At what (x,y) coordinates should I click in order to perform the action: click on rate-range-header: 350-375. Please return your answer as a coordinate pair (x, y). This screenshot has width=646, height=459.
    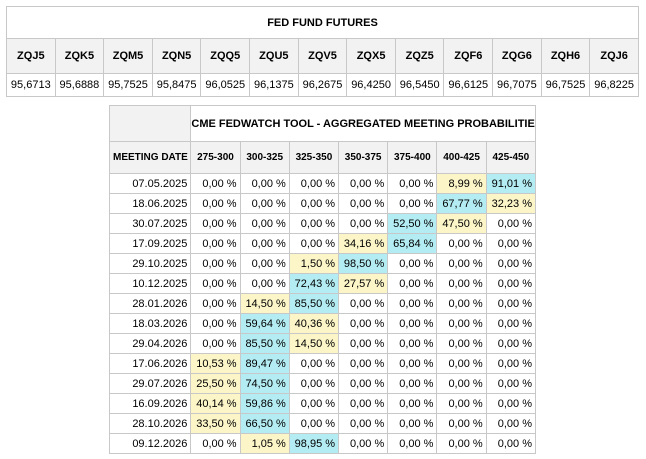
    Looking at the image, I should click on (363, 157).